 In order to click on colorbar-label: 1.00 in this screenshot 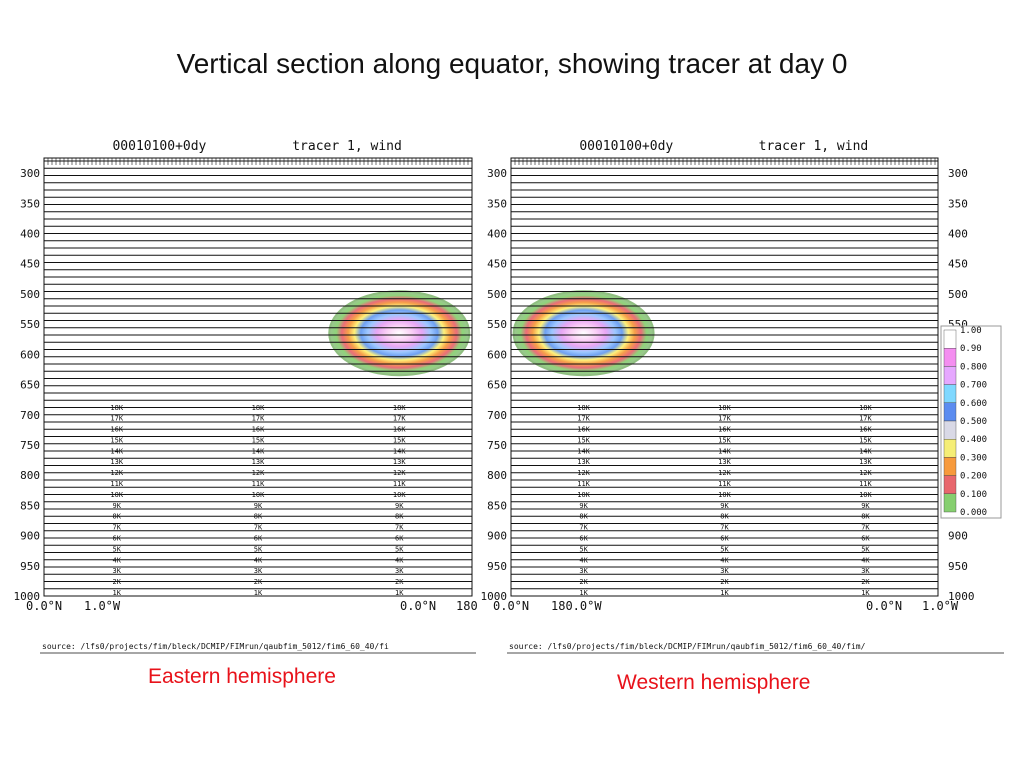, I will do `click(971, 331)`.